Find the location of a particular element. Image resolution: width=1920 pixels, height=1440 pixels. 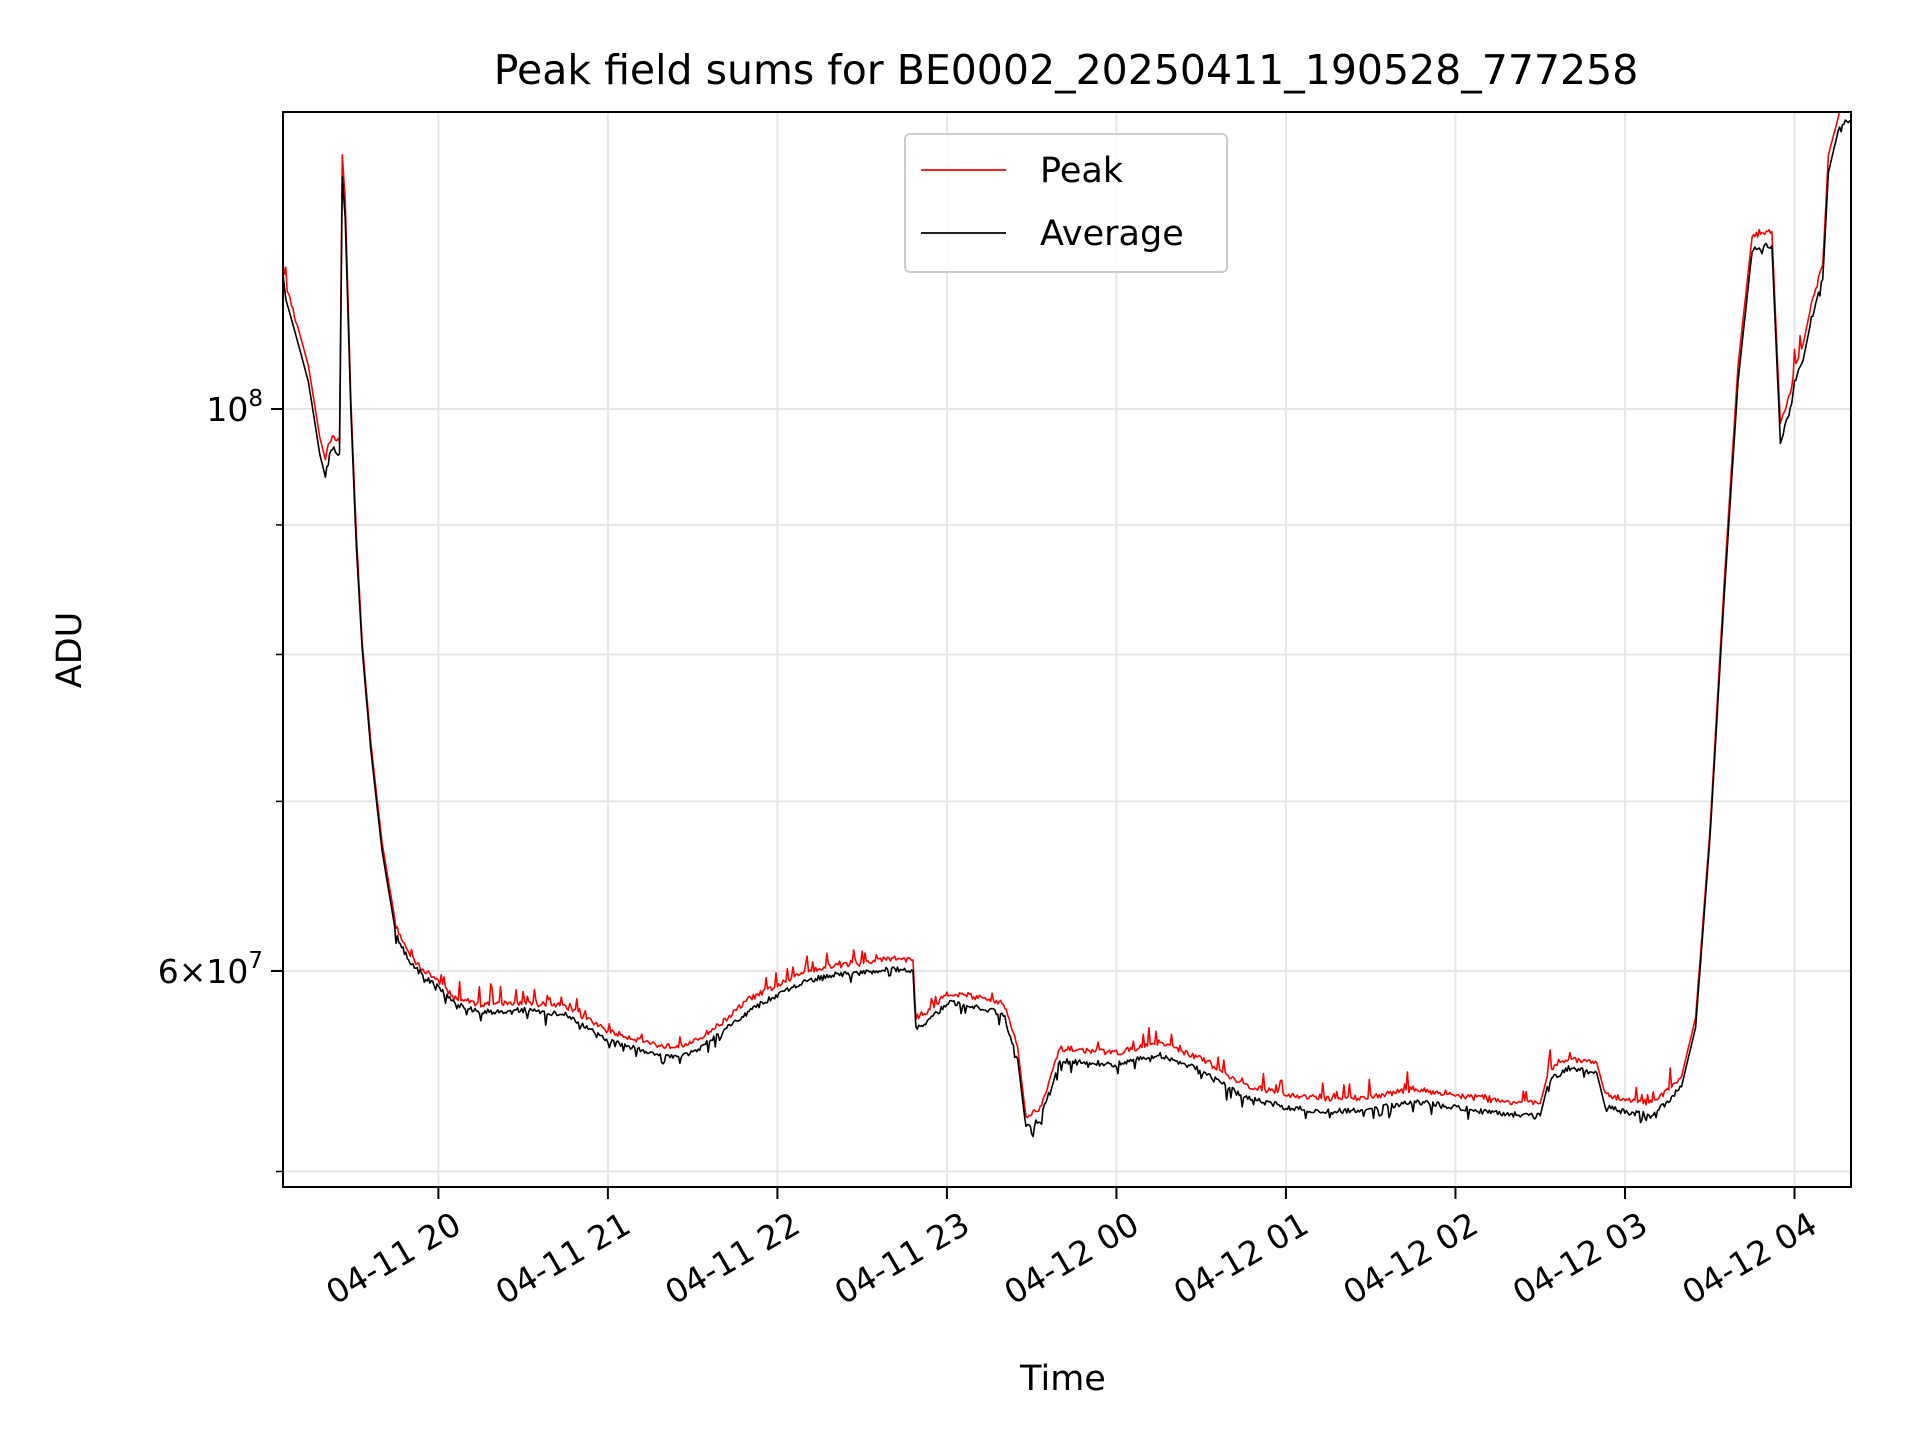

legend-label-average: Average is located at coordinates (1112, 234).